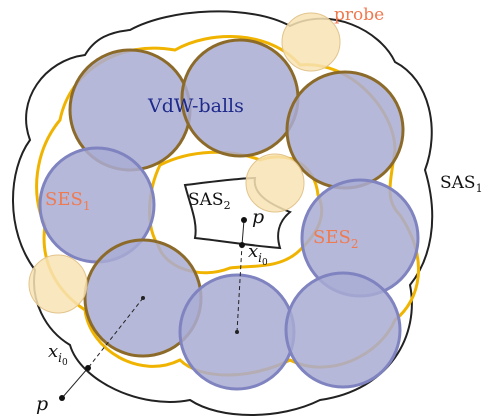  What do you see at coordinates (265, 263) in the screenshot?
I see `label-x-inner-subsub: 0` at bounding box center [265, 263].